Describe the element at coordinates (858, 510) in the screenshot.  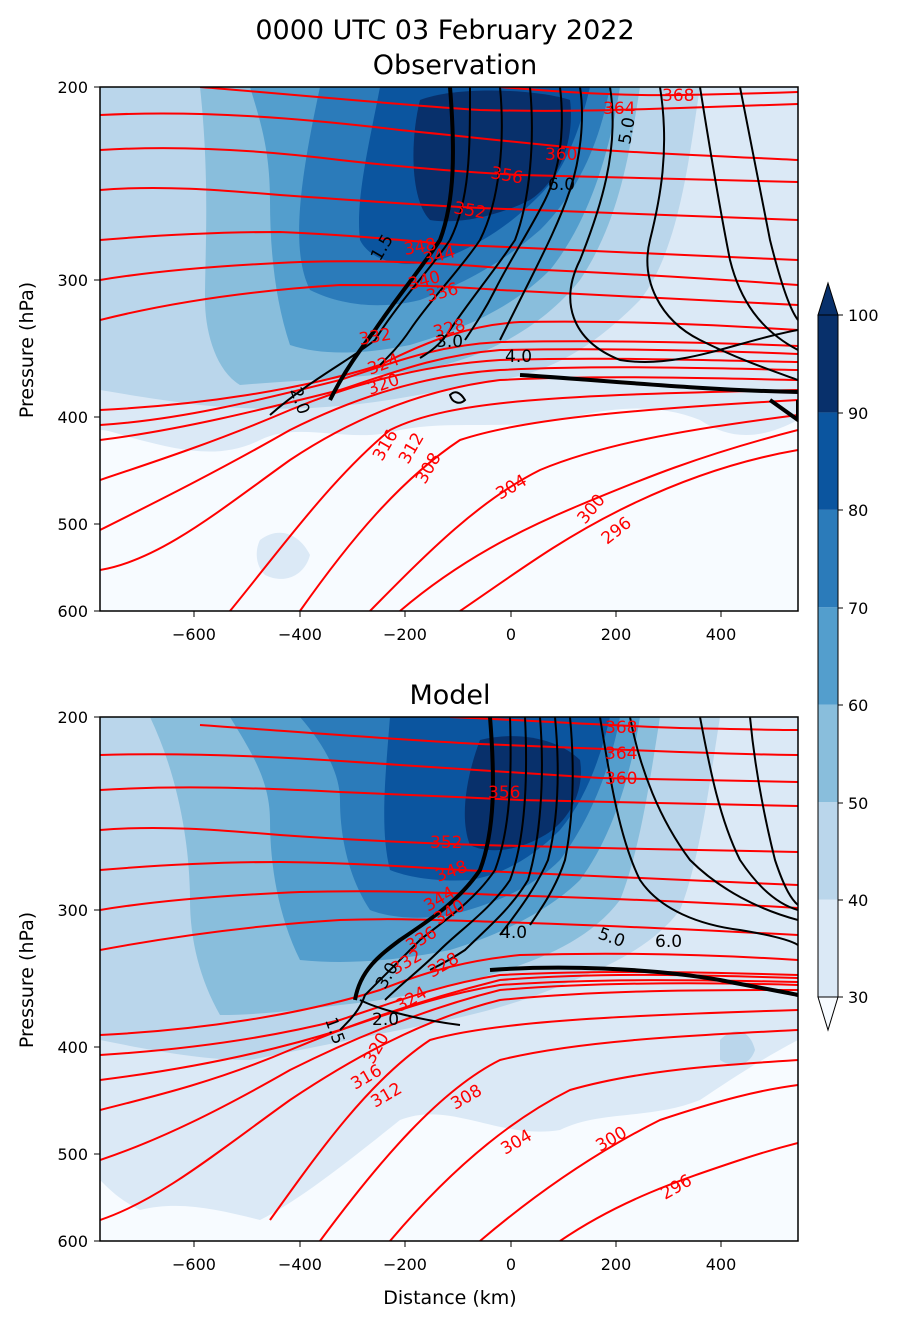
I see `colorbar-tick-label: 80` at that location.